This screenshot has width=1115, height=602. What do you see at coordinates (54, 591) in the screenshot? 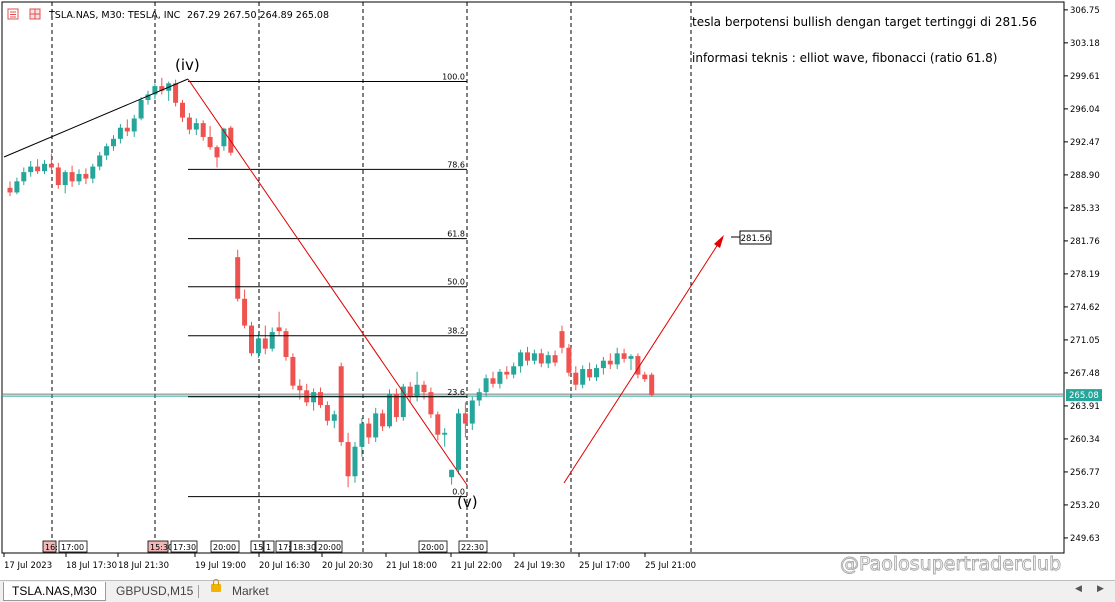
I see `tab-tsla-m30: TSLA.NAS,M30` at bounding box center [54, 591].